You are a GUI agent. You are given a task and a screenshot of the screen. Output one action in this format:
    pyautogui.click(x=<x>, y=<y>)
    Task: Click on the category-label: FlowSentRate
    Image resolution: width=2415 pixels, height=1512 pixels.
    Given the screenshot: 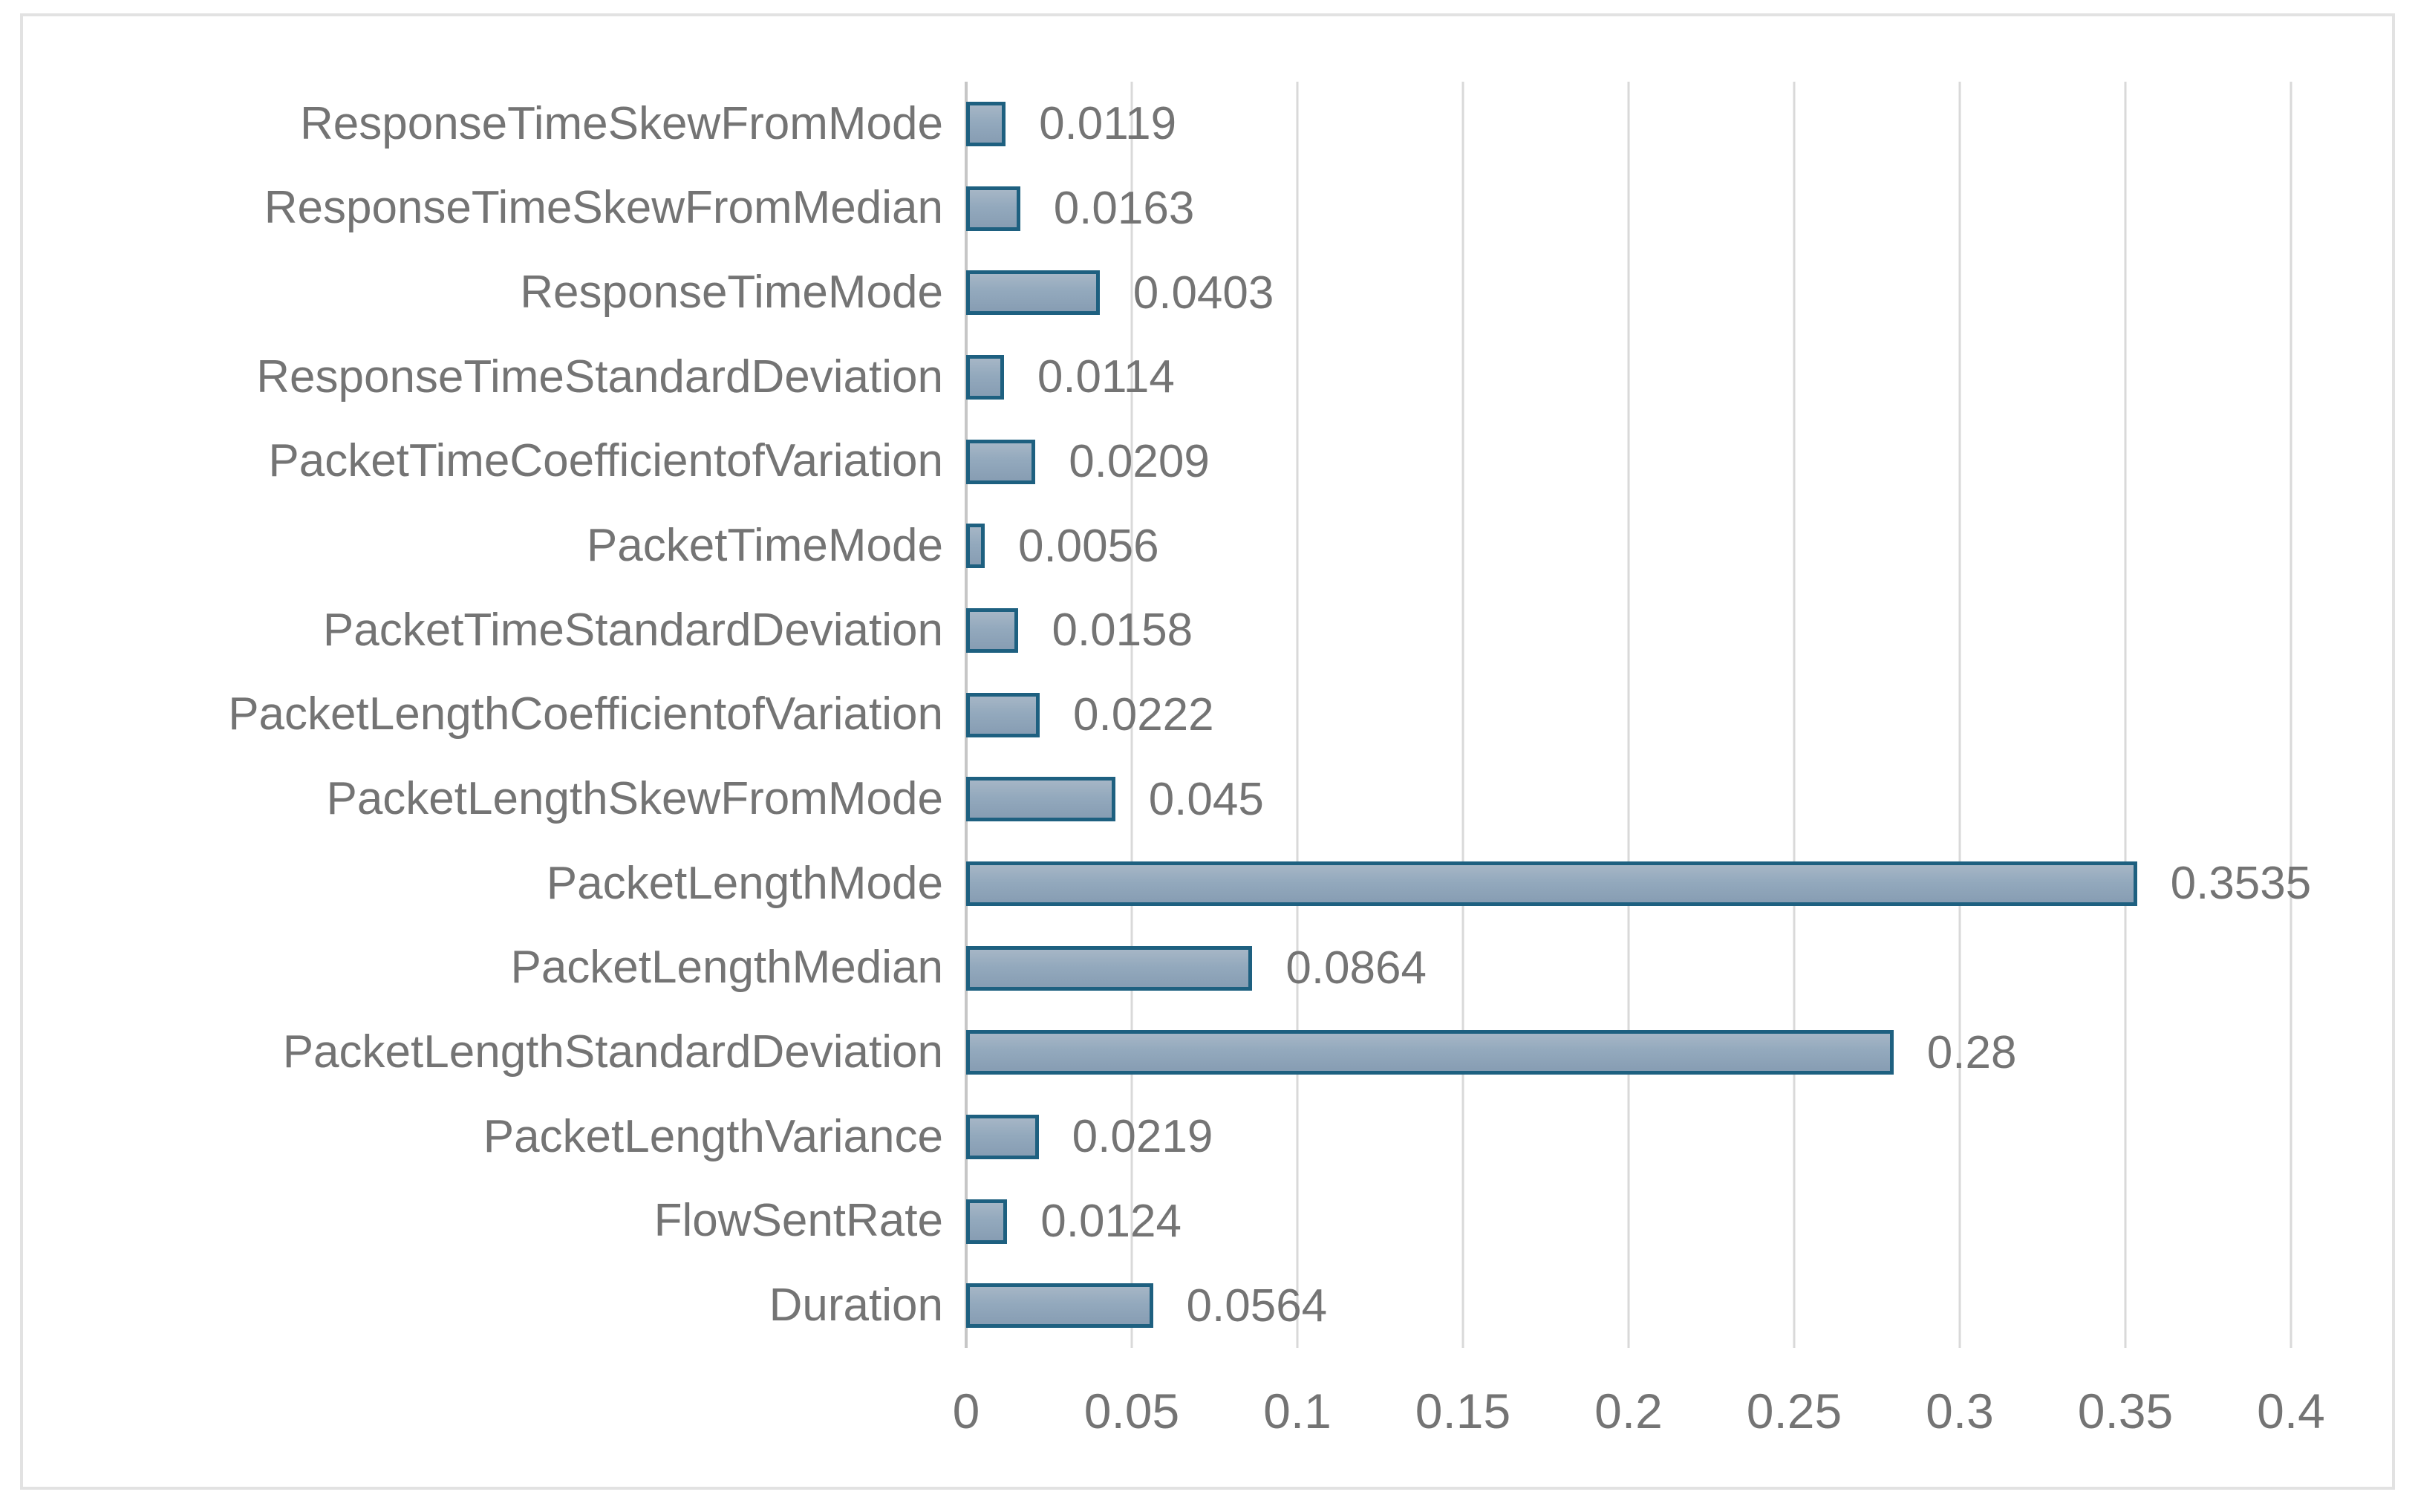 What is the action you would take?
    pyautogui.click(x=798, y=1221)
    